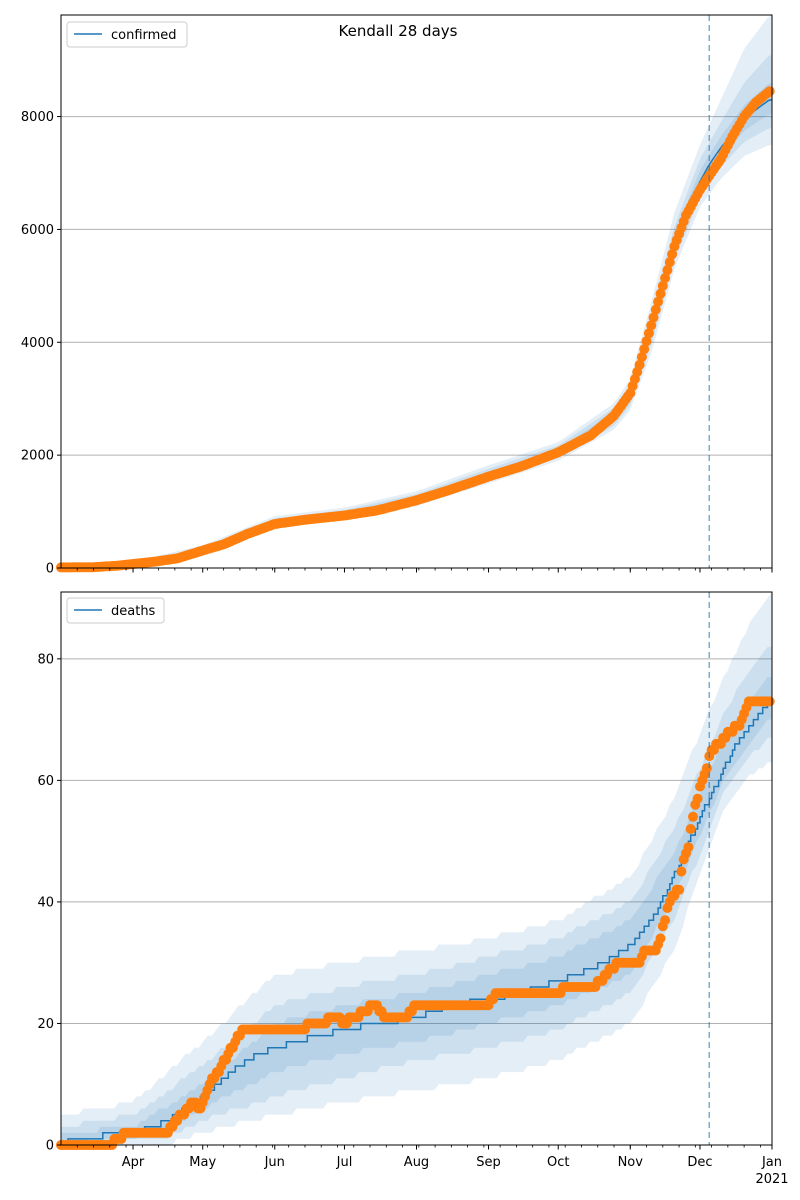  I want to click on y-tick-label: 80, so click(45, 659).